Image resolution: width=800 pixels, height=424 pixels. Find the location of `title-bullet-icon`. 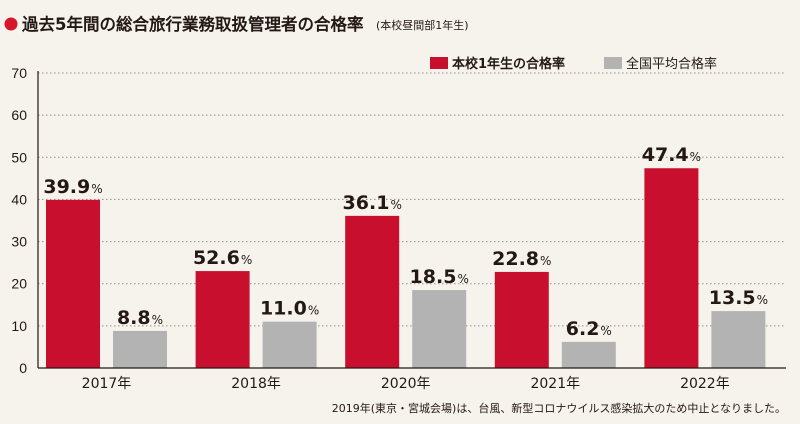

title-bullet-icon is located at coordinates (11, 24).